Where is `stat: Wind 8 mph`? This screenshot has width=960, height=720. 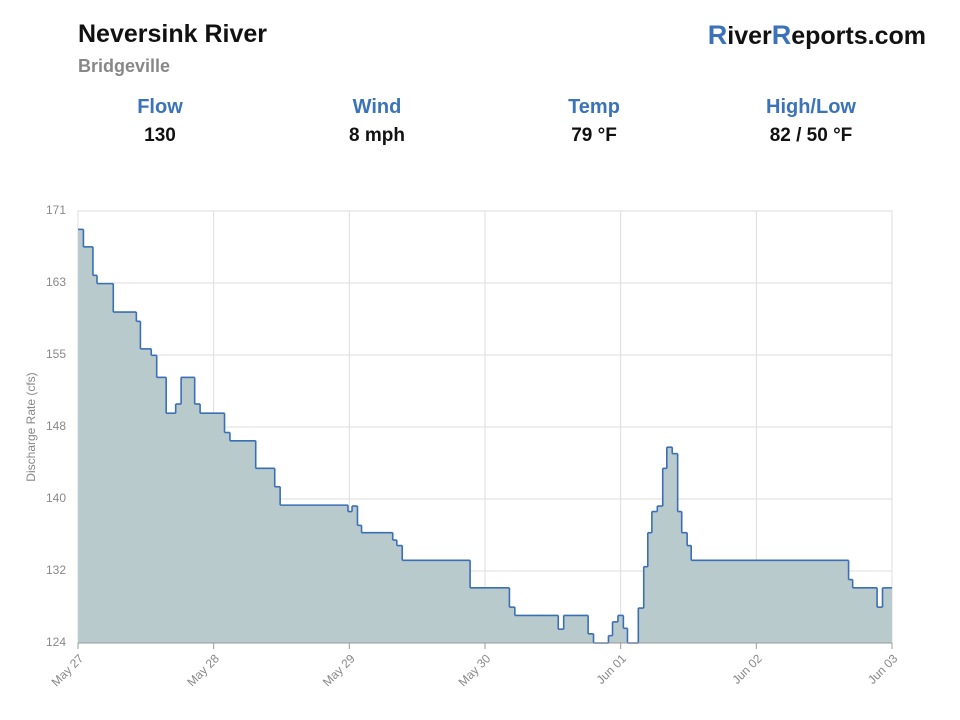 stat: Wind 8 mph is located at coordinates (377, 121).